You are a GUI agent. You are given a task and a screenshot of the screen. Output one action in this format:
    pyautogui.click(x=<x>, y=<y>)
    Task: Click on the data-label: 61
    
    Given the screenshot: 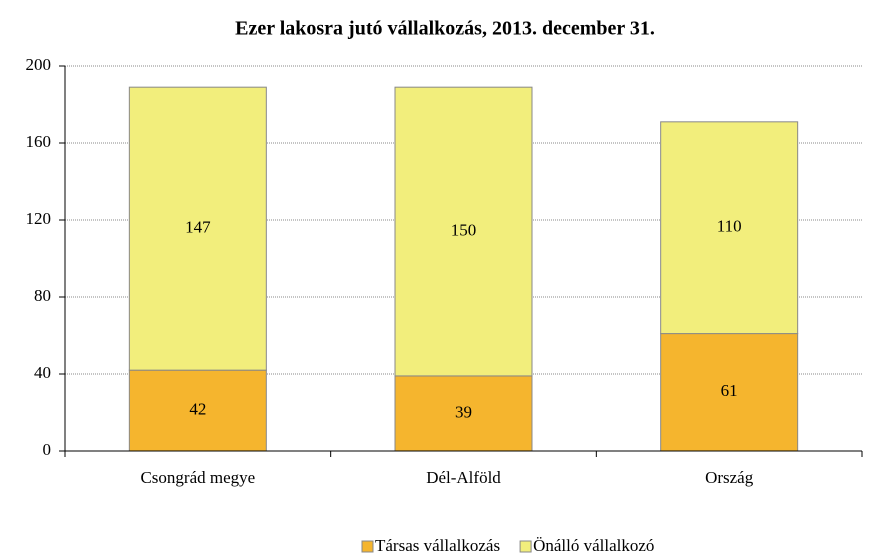 What is the action you would take?
    pyautogui.click(x=729, y=390)
    